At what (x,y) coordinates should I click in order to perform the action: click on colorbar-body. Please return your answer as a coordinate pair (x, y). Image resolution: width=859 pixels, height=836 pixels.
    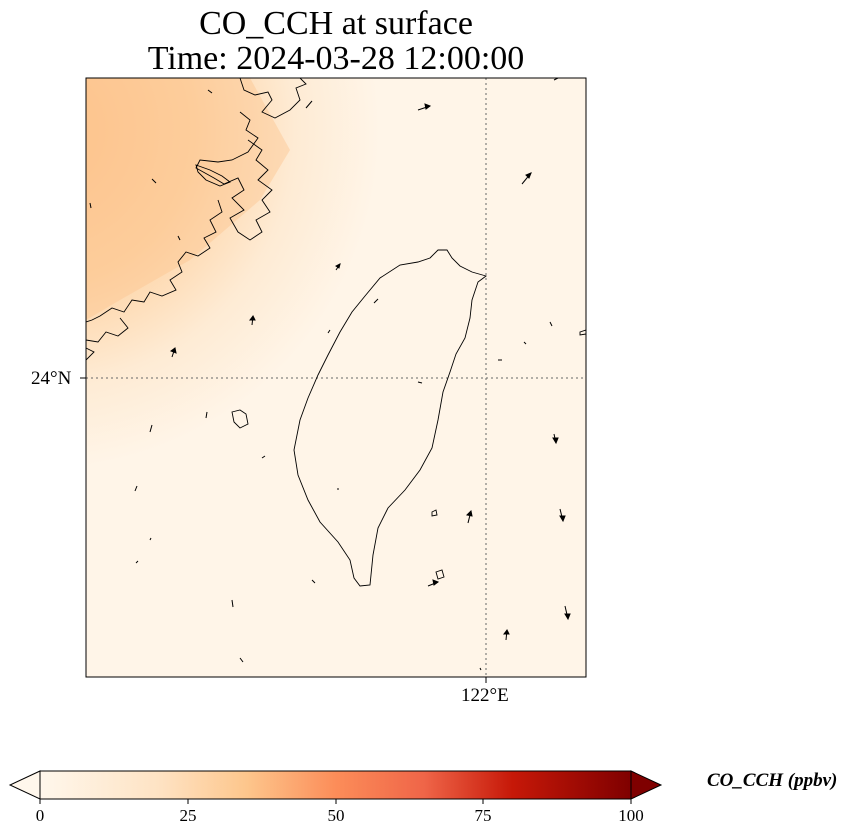
    Looking at the image, I should click on (335, 785).